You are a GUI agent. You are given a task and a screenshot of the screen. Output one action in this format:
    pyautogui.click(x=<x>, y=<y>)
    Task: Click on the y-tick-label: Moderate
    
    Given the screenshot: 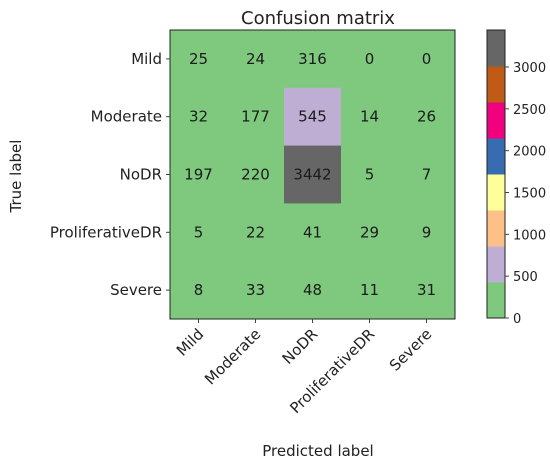 What is the action you would take?
    pyautogui.click(x=126, y=117)
    